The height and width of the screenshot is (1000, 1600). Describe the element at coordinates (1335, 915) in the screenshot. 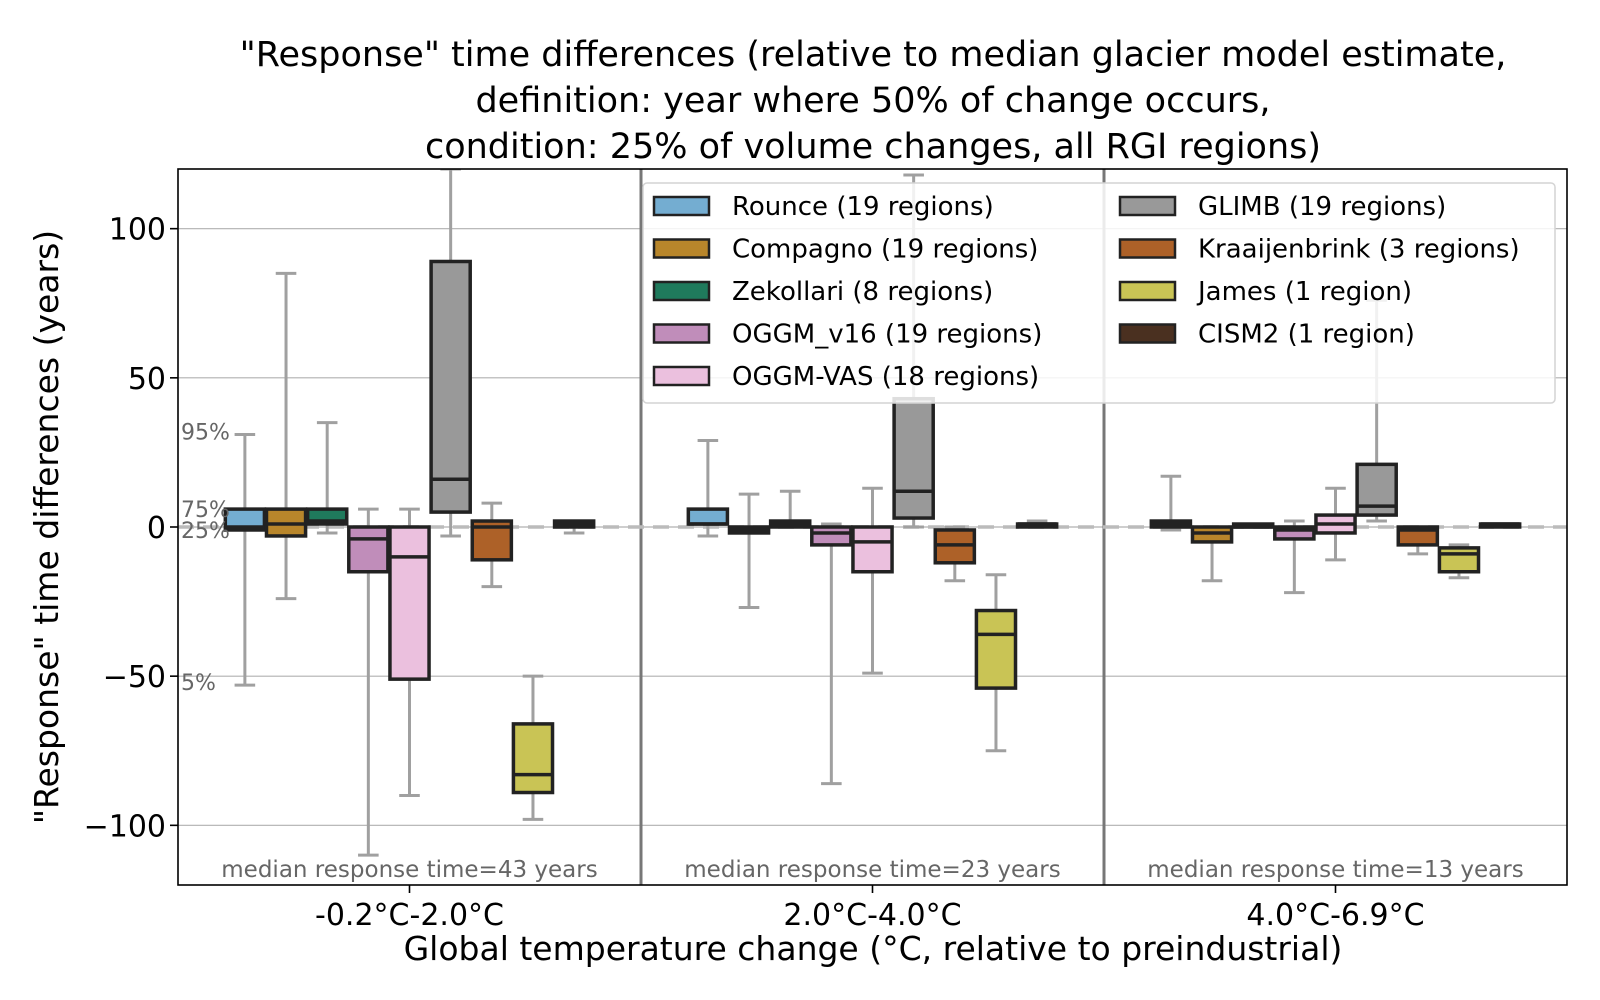

I see `x-category-label: 4.0°C-6.9°C` at that location.